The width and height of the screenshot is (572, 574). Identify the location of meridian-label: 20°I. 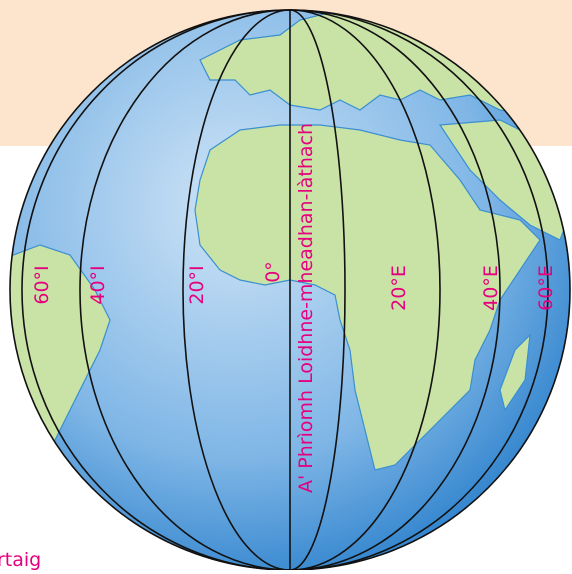
(197, 284).